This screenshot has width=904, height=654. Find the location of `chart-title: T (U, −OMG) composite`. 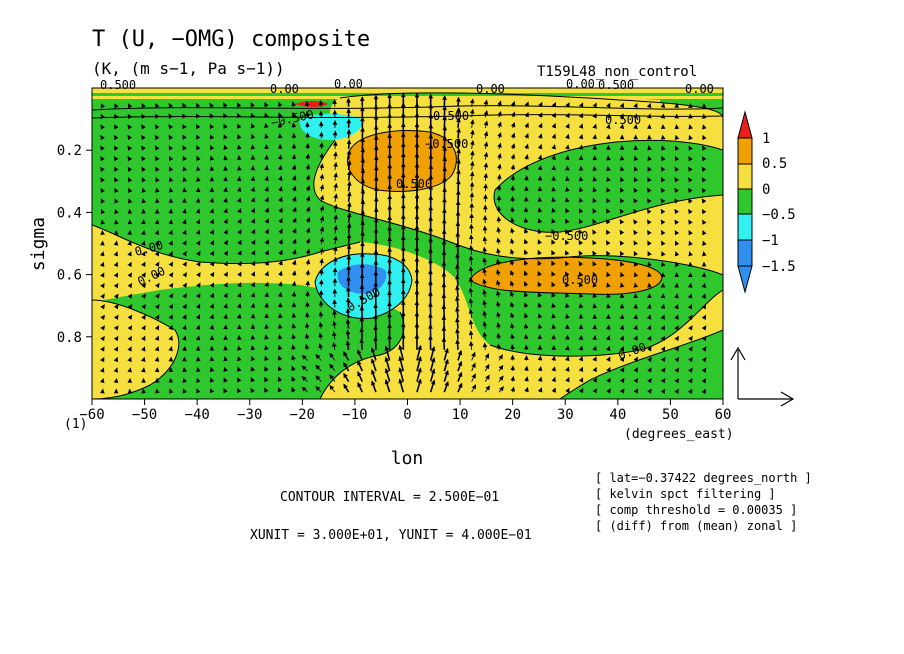

chart-title: T (U, −OMG) composite is located at coordinates (231, 39).